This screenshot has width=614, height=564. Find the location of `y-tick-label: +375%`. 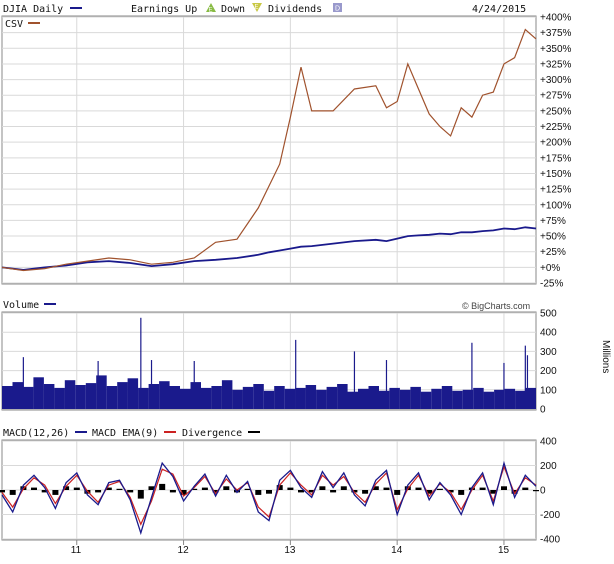

y-tick-label: +375% is located at coordinates (556, 33).